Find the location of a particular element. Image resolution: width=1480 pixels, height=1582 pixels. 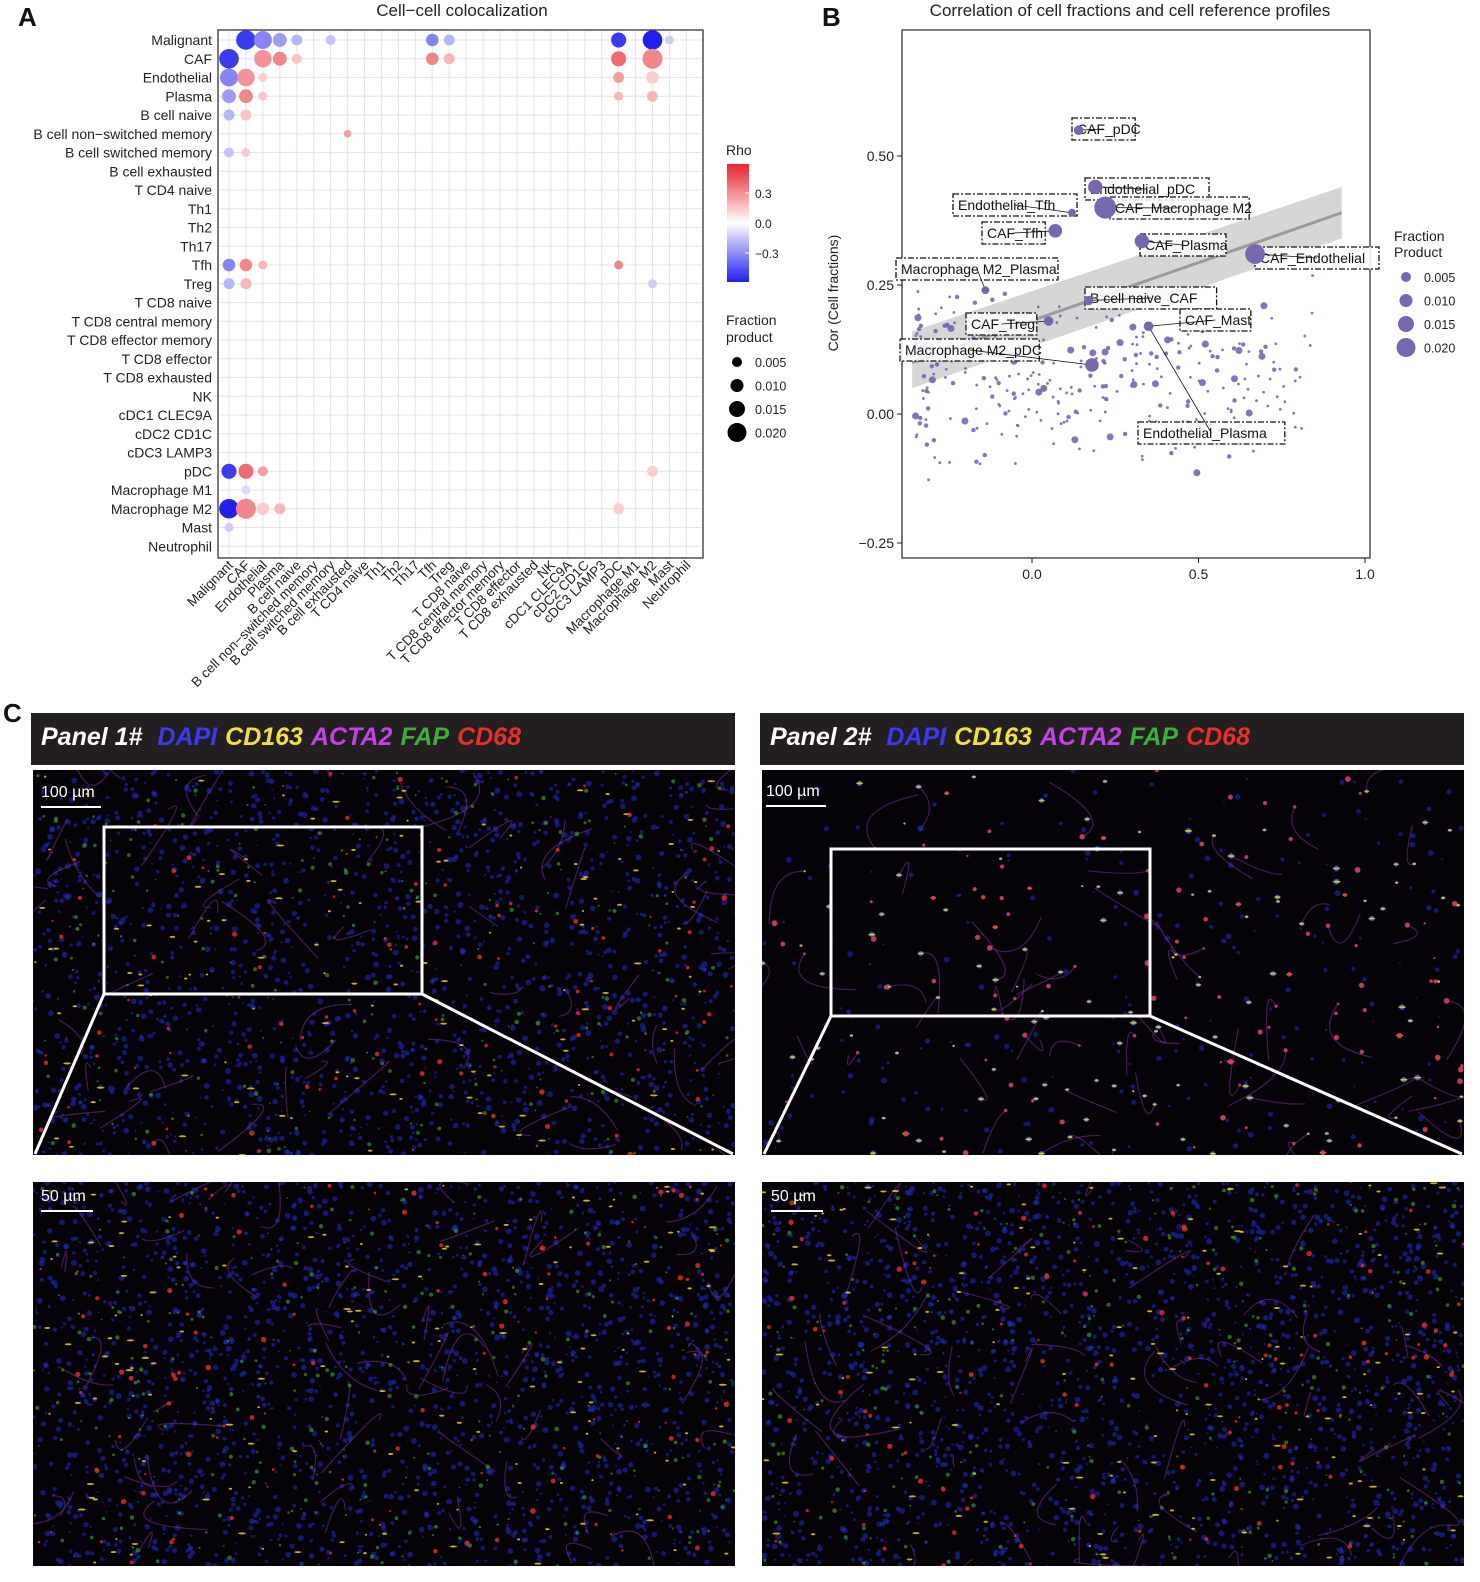

bubble is located at coordinates (619, 59).